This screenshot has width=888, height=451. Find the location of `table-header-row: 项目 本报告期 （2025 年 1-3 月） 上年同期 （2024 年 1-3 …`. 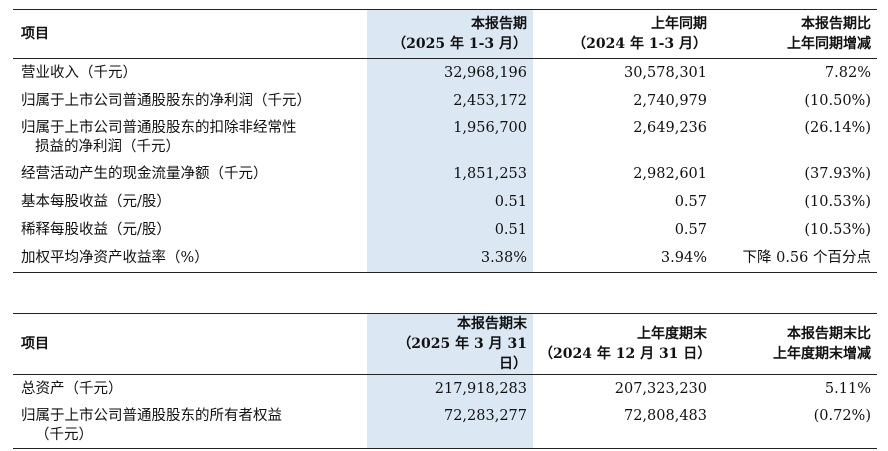

table-header-row: 项目 本报告期 （2025 年 1-3 月） 上年同期 （2024 年 1-3 … is located at coordinates (445, 34).